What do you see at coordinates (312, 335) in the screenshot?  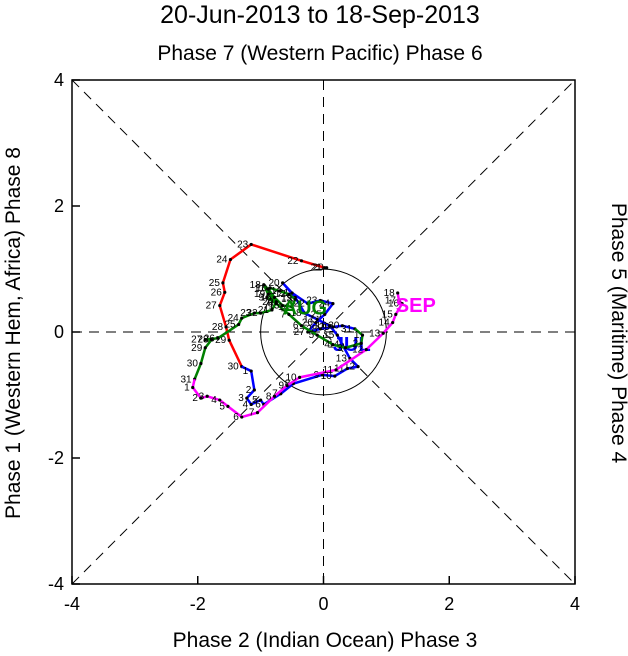 I see `day-label: 5` at bounding box center [312, 335].